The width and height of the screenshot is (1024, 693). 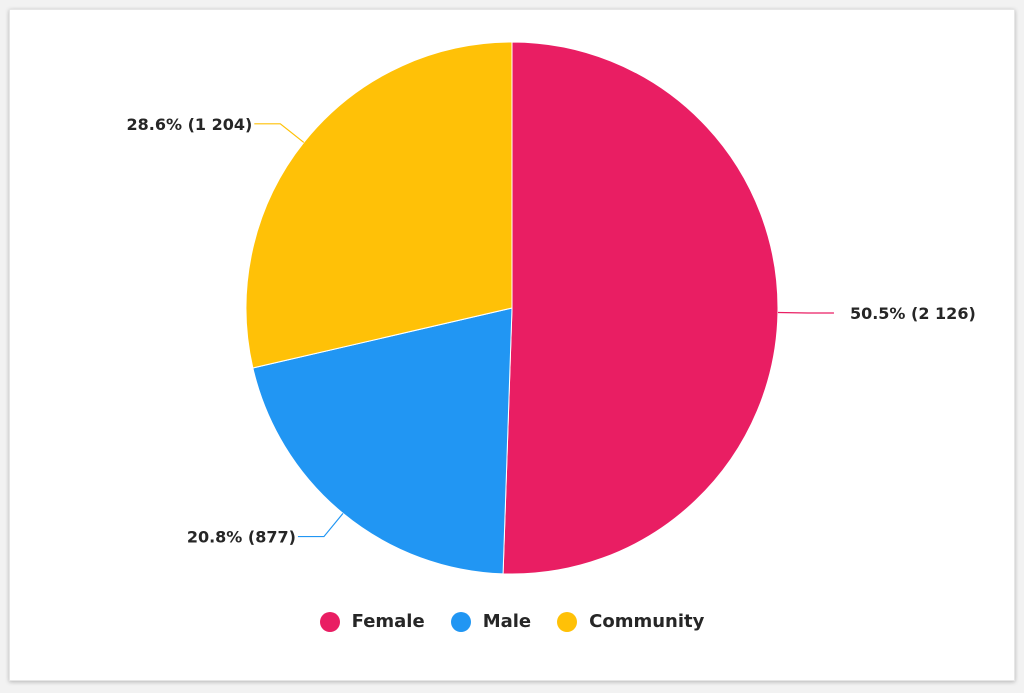 What do you see at coordinates (241, 537) in the screenshot?
I see `slice-label-male: 20.8% (877)` at bounding box center [241, 537].